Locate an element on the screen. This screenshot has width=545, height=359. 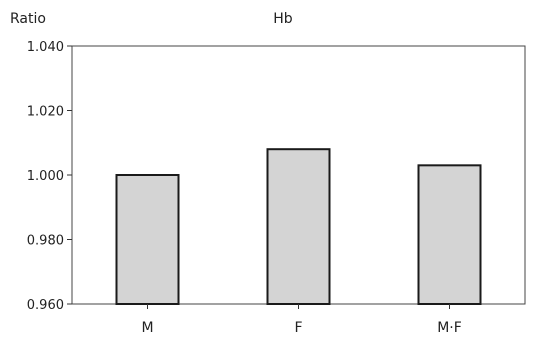
x-tick-label: F is located at coordinates (298, 328).